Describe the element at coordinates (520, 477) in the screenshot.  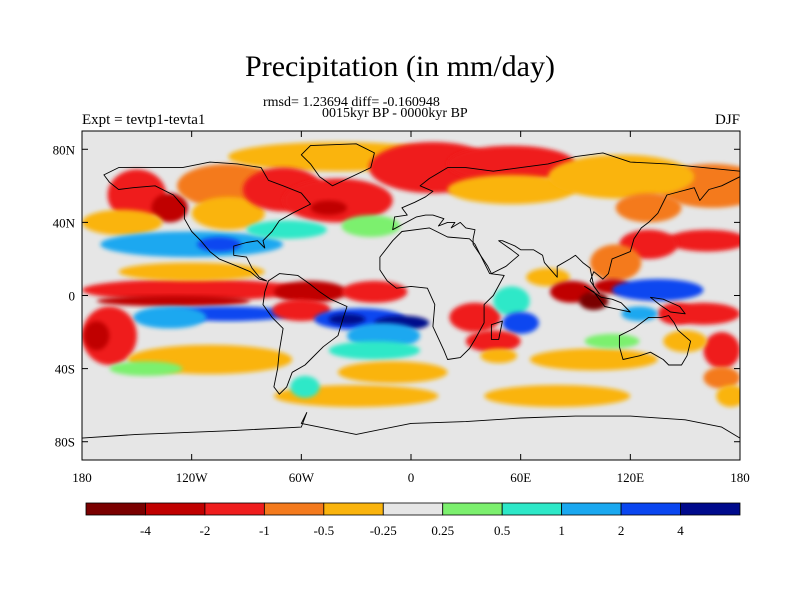
I see `x-tick-label-4: 60E` at that location.